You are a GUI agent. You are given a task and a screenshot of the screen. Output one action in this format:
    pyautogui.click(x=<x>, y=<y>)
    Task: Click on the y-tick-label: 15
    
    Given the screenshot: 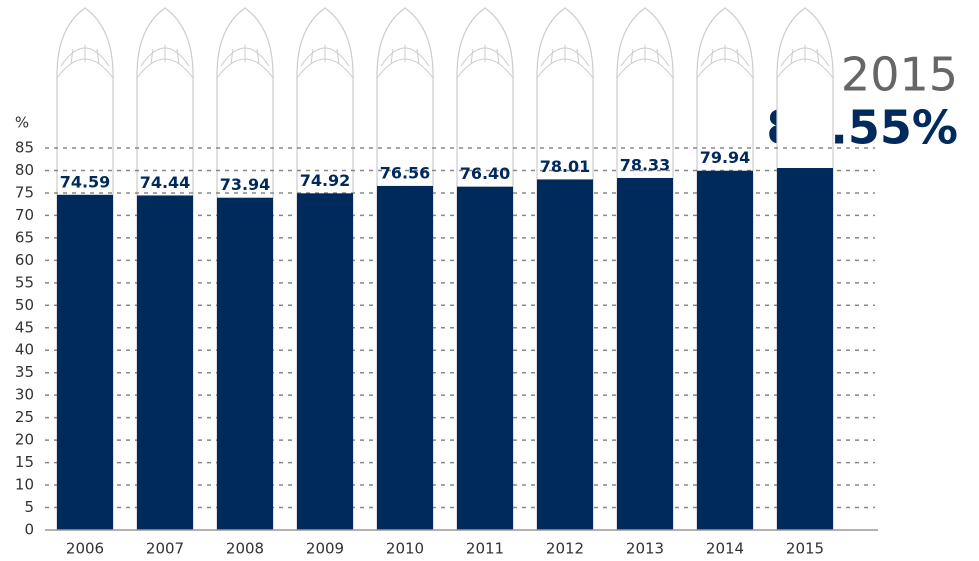 What is the action you would take?
    pyautogui.click(x=24, y=462)
    